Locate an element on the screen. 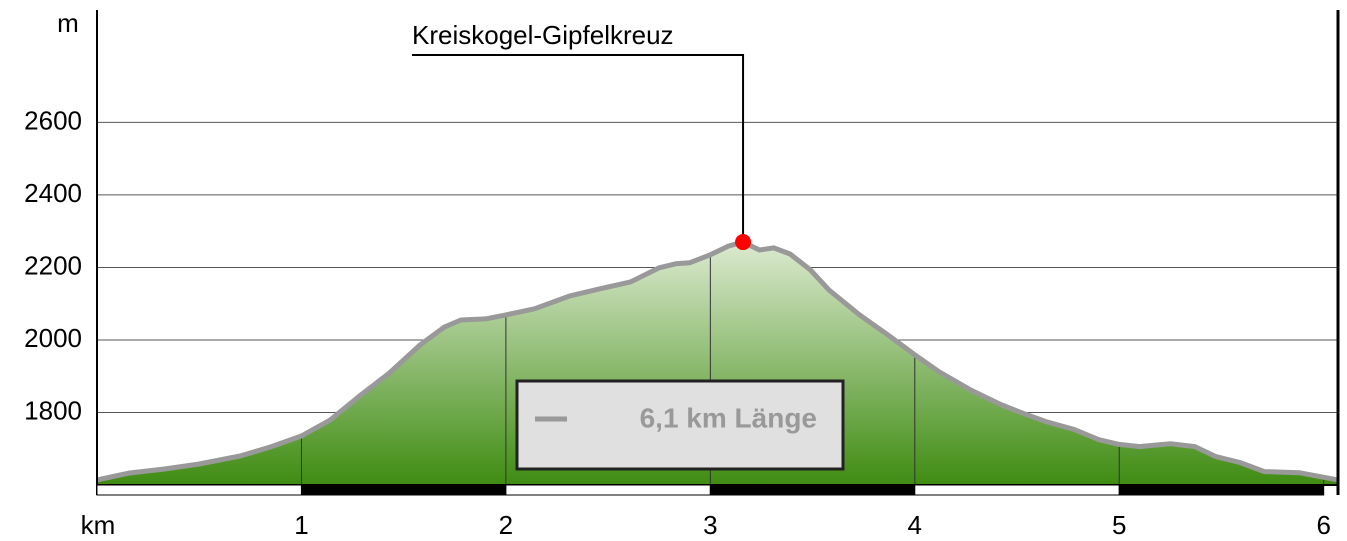  x-tick-label: 2 is located at coordinates (506, 525).